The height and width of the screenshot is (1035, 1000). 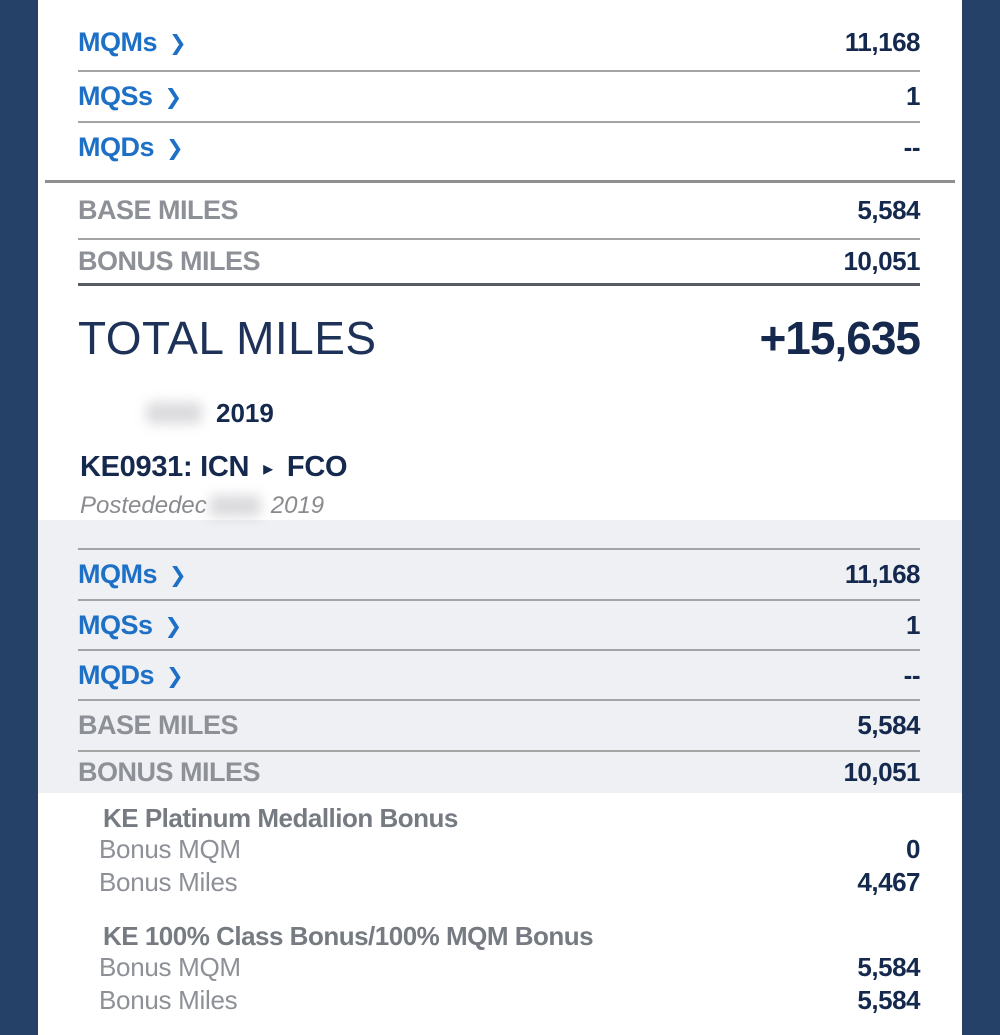 I want to click on left-edge-bar, so click(x=19, y=517).